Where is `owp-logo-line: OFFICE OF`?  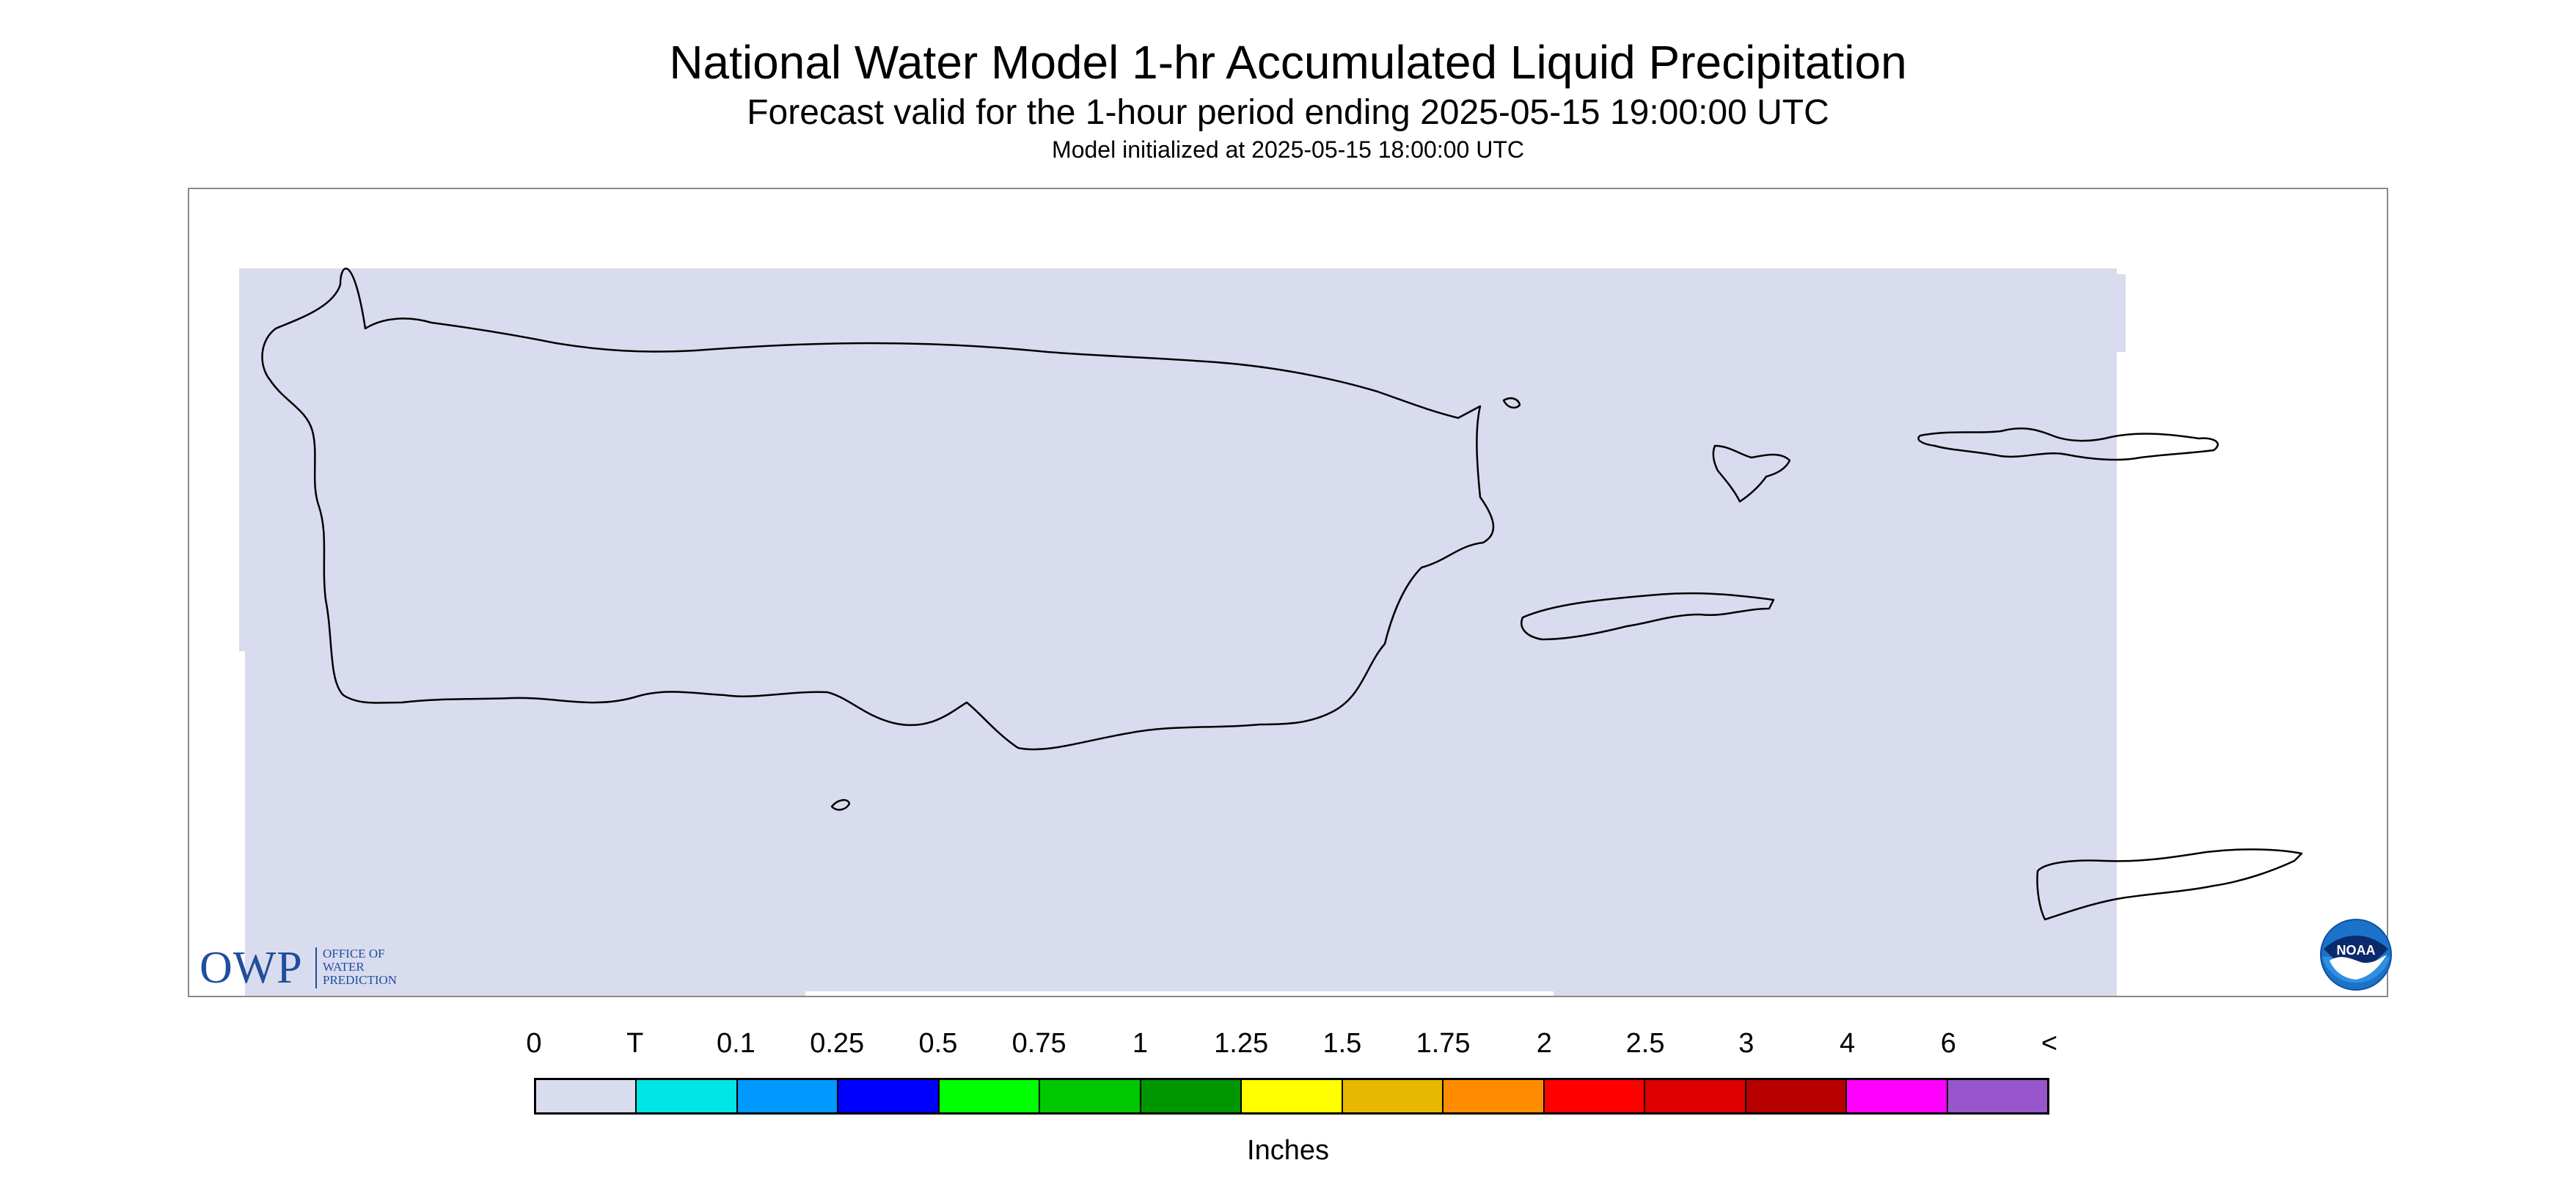
owp-logo-line: OFFICE OF is located at coordinates (354, 954).